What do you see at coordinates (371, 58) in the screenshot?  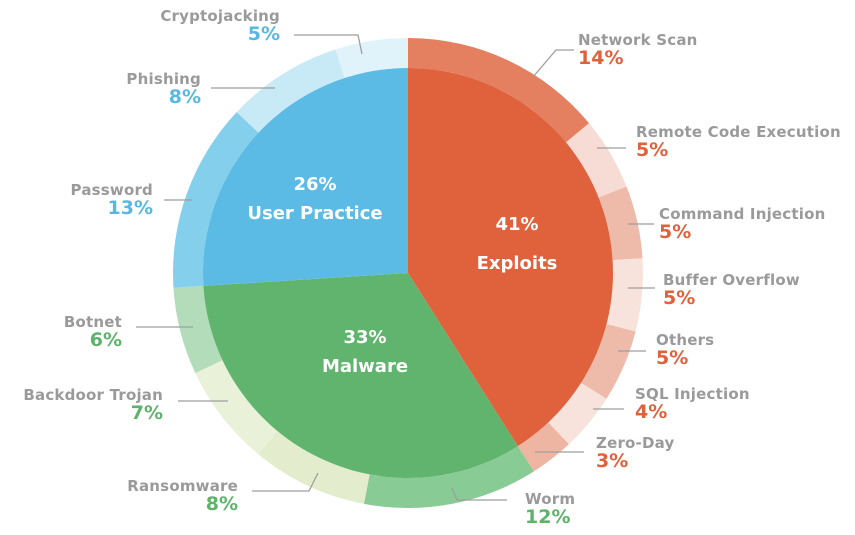 I see `outer-slice-cryptojacking` at bounding box center [371, 58].